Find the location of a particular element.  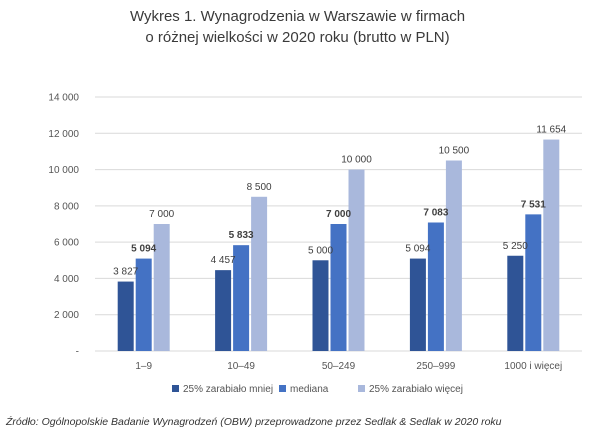

x-category-label: 50–249 is located at coordinates (339, 366).